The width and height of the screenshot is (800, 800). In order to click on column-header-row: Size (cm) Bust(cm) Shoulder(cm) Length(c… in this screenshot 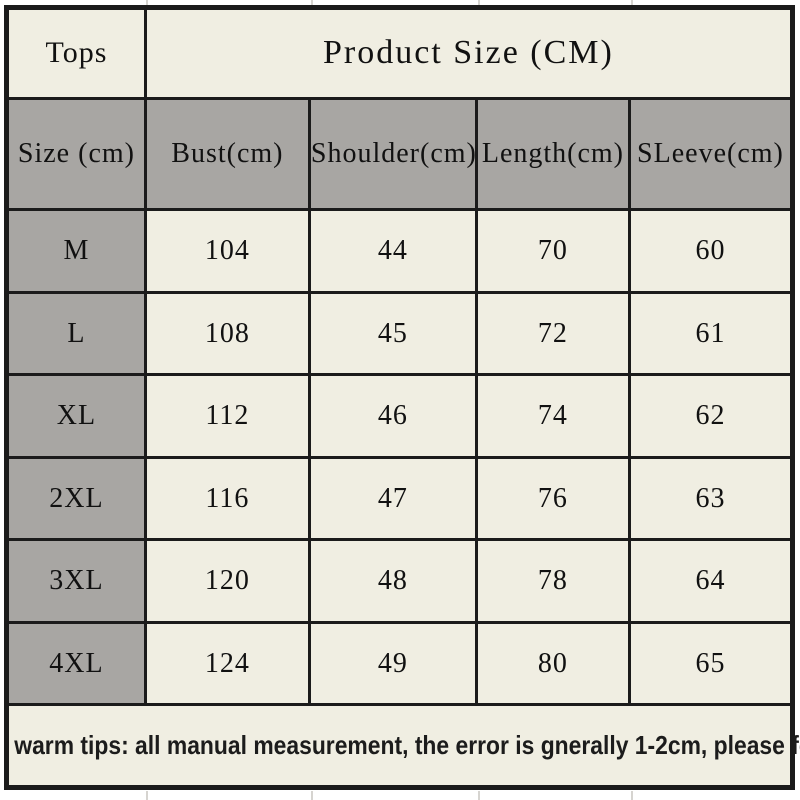, I will do `click(400, 154)`.